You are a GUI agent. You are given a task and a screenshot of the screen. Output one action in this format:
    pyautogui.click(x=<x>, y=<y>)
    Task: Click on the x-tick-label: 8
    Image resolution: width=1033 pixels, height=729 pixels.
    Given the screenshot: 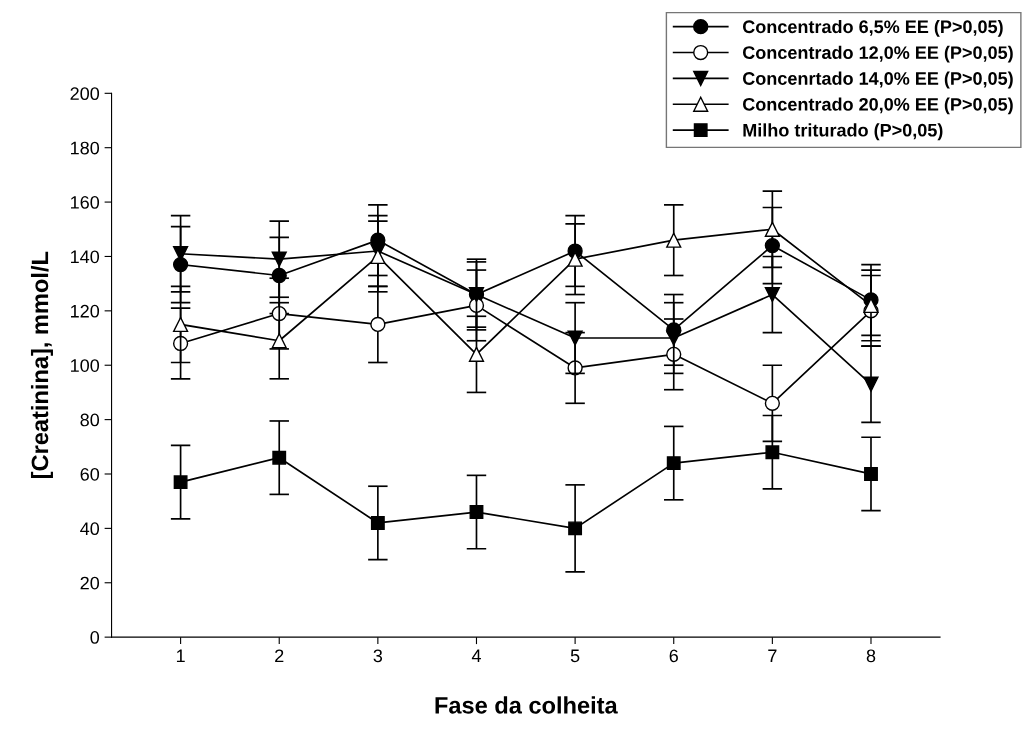 What is the action you would take?
    pyautogui.click(x=871, y=656)
    